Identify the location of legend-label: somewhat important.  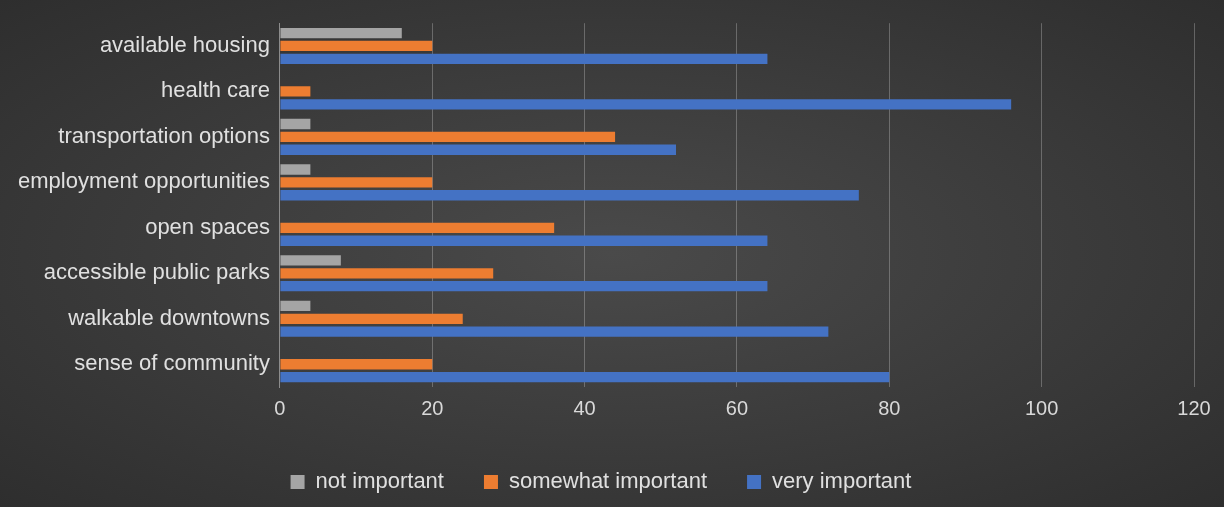
(608, 481).